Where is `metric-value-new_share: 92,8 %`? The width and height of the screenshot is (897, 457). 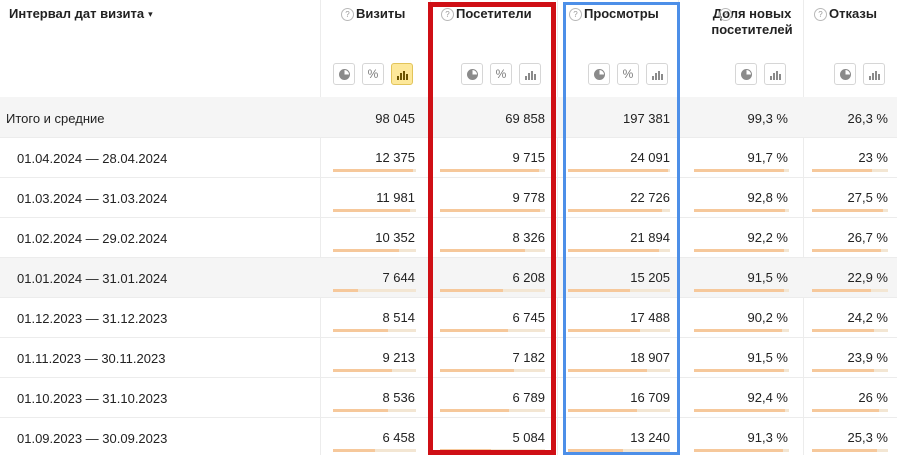 metric-value-new_share: 92,8 % is located at coordinates (767, 197).